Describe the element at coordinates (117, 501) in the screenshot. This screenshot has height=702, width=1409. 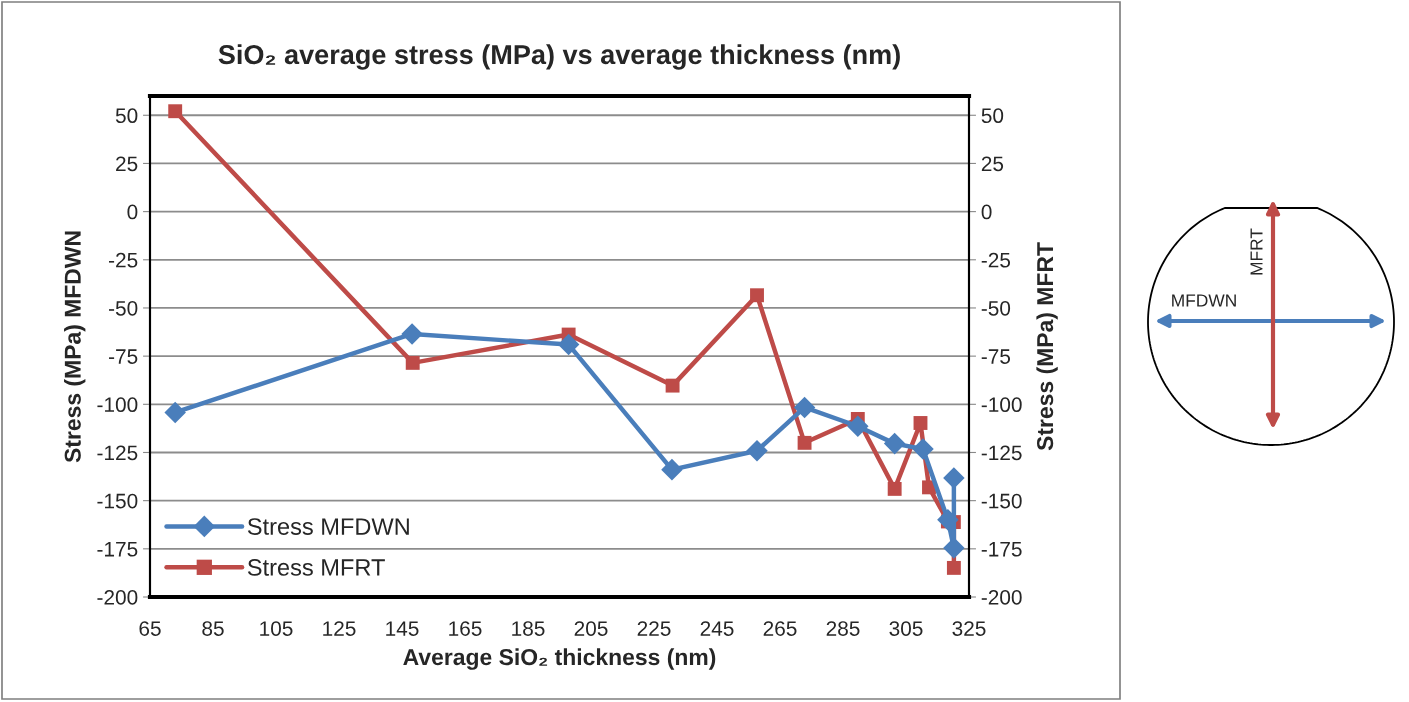
I see `y-tick-label: -150` at that location.